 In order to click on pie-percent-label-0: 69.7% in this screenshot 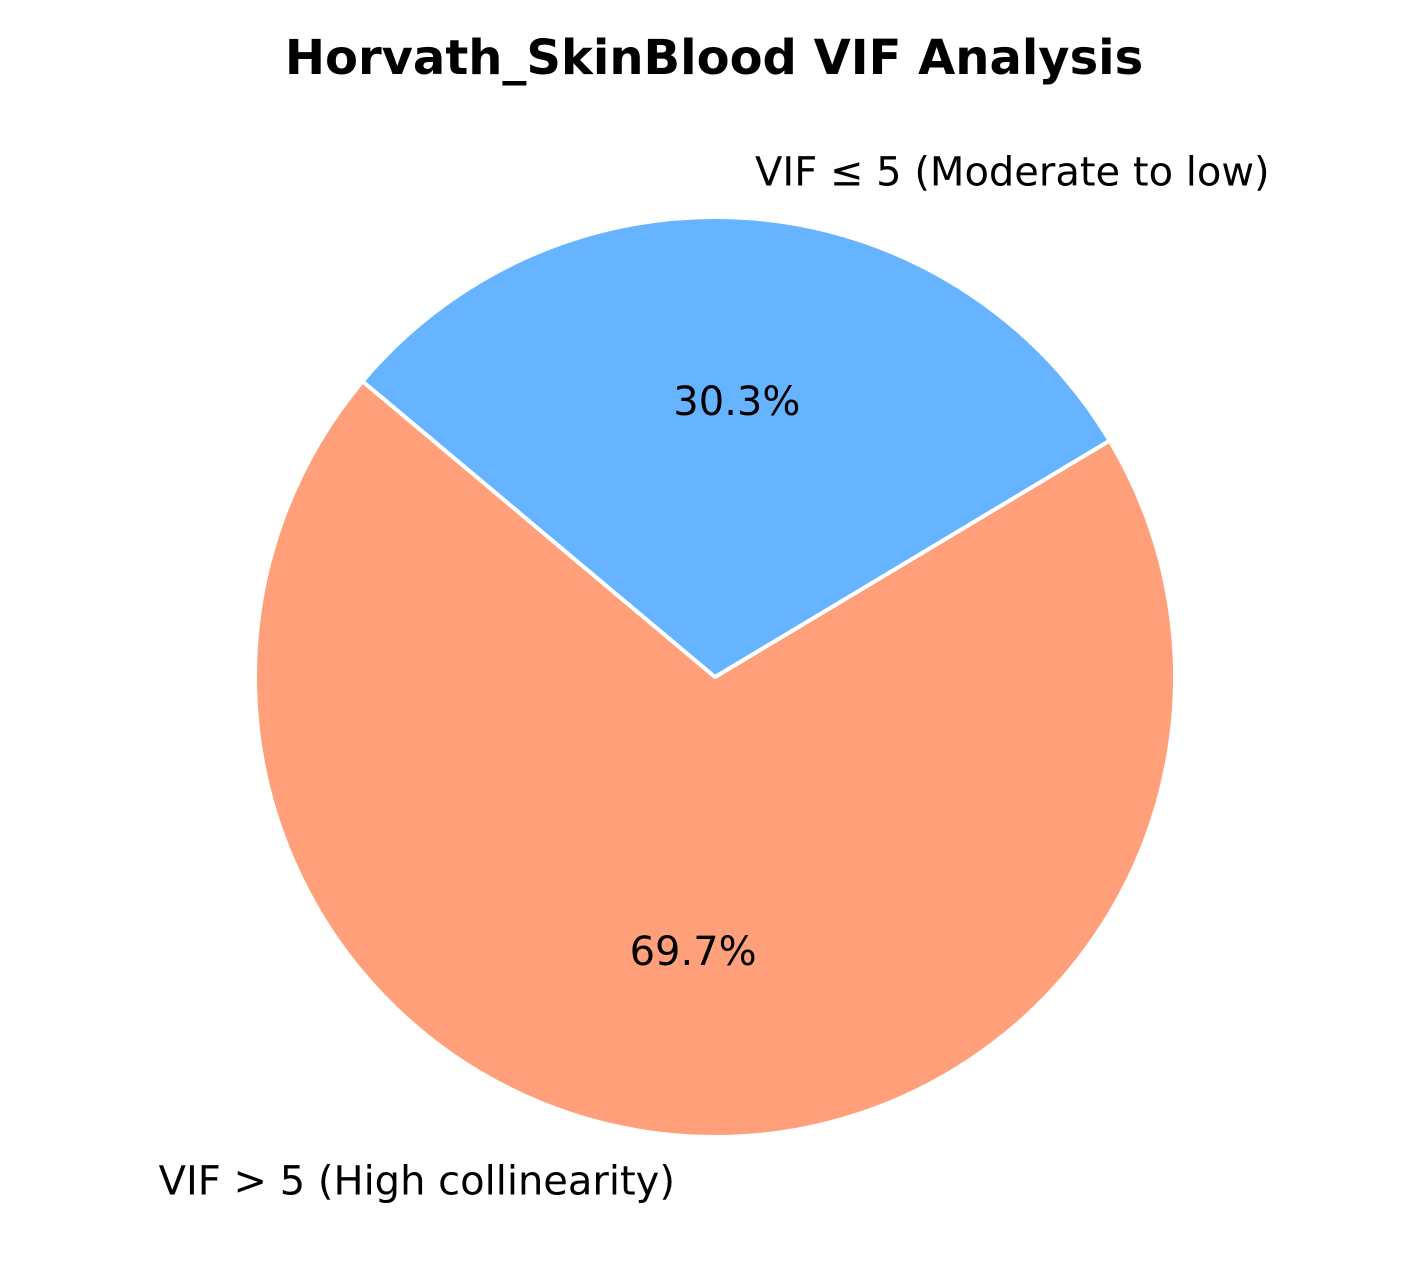, I will do `click(693, 952)`.